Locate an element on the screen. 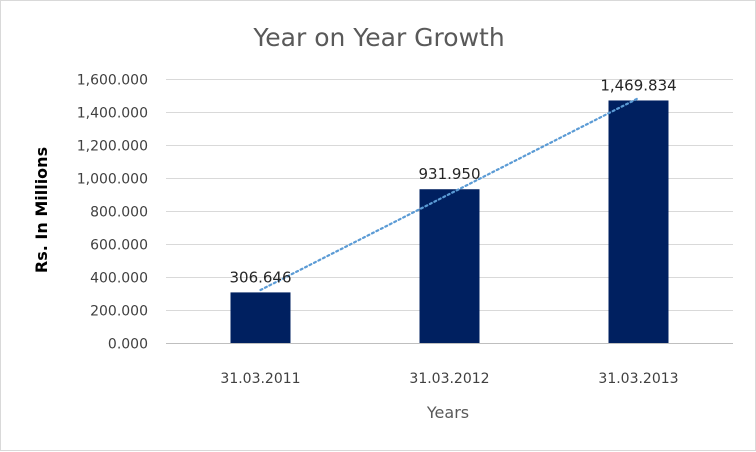 The image size is (756, 452). data-label: 306.646 is located at coordinates (260, 277).